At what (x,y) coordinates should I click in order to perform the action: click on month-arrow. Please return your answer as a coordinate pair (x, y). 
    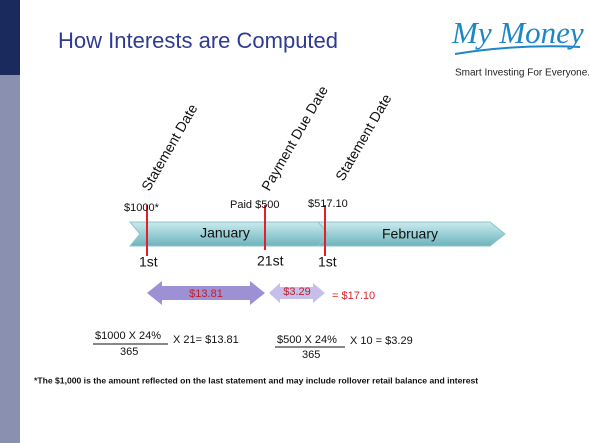
    Looking at the image, I should click on (411, 234).